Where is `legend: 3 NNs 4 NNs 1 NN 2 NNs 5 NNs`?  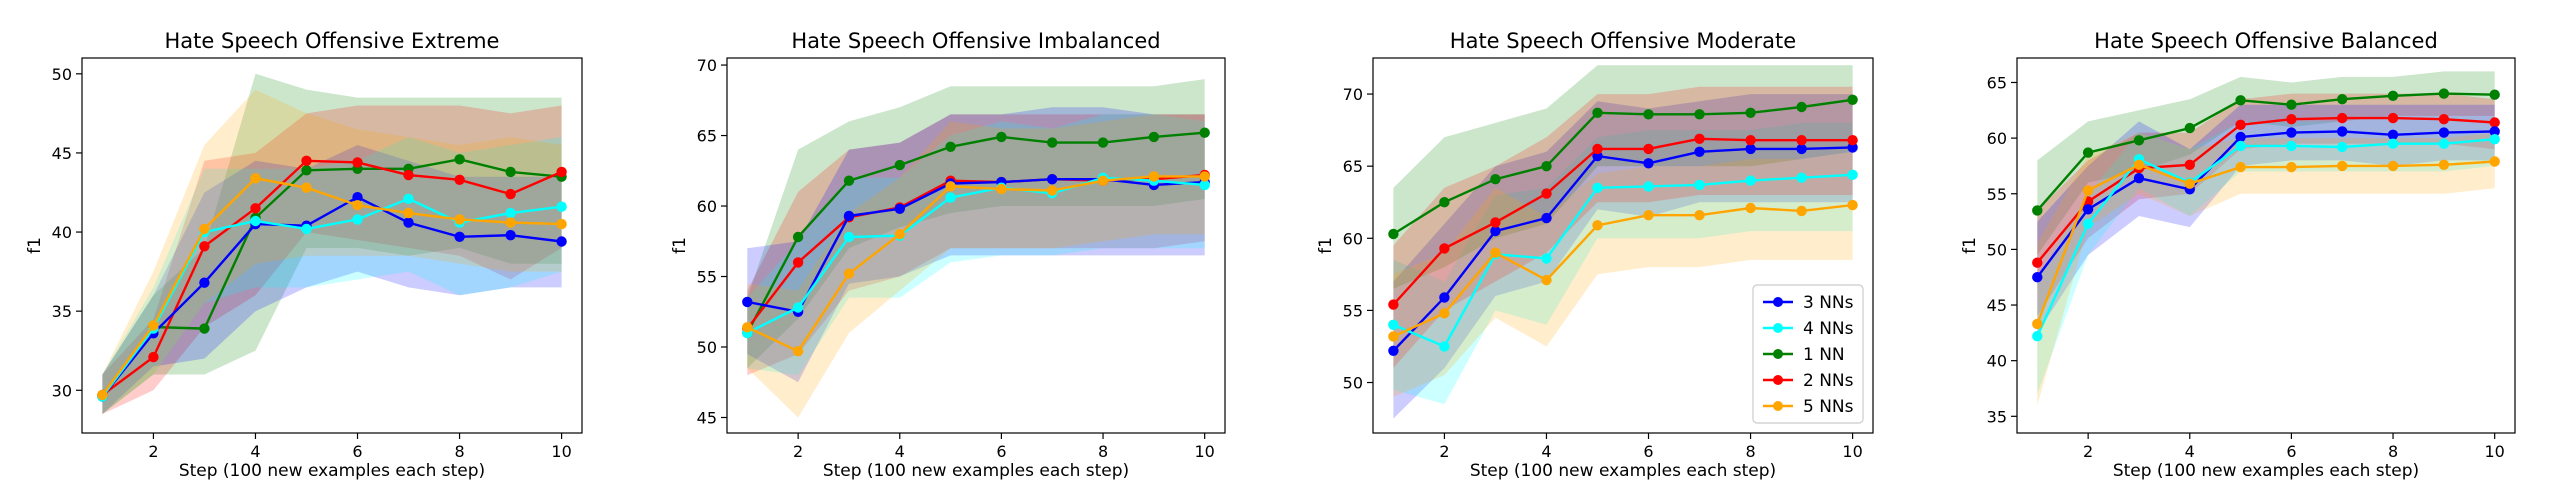
legend: 3 NNs 4 NNs 1 NN 2 NNs 5 NNs is located at coordinates (1808, 354).